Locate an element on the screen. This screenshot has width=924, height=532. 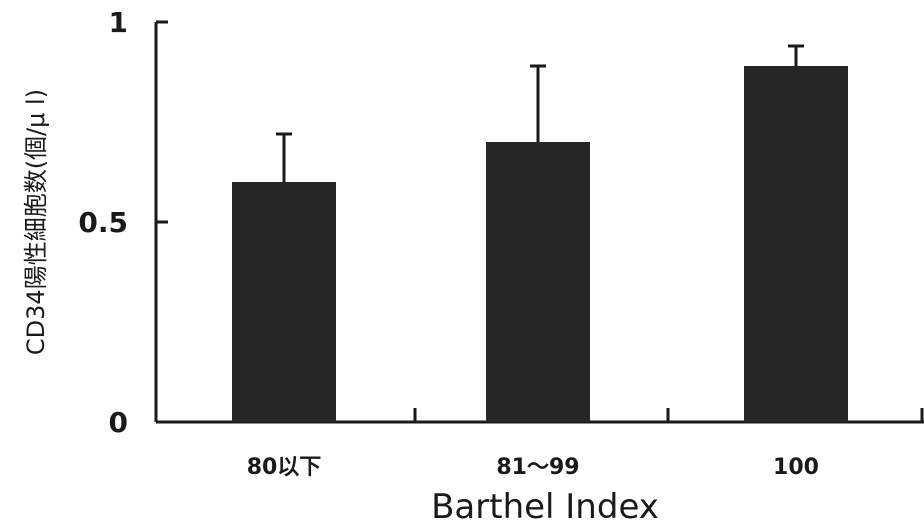
y-tick-label-2: 0.5 is located at coordinates (103, 222).